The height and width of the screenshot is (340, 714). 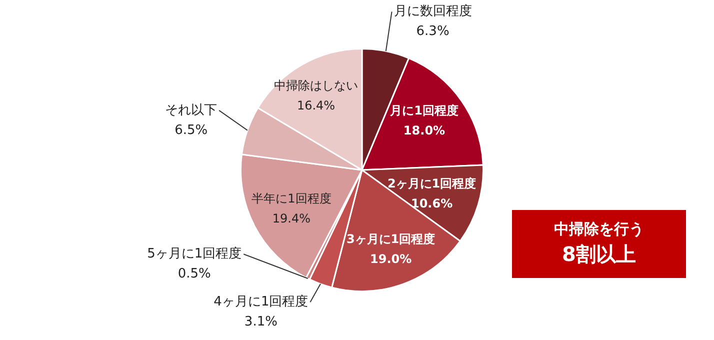 What do you see at coordinates (316, 105) in the screenshot?
I see `data-label: 16.4%` at bounding box center [316, 105].